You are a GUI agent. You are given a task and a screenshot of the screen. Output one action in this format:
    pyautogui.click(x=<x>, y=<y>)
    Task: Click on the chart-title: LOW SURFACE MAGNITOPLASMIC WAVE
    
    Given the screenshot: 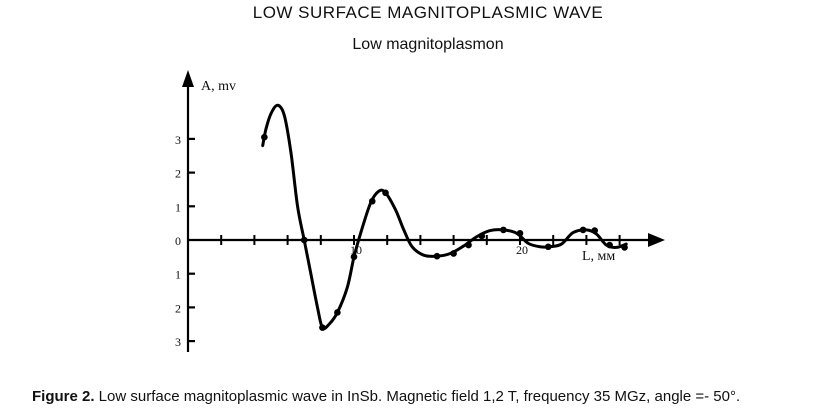 What is the action you would take?
    pyautogui.click(x=428, y=12)
    